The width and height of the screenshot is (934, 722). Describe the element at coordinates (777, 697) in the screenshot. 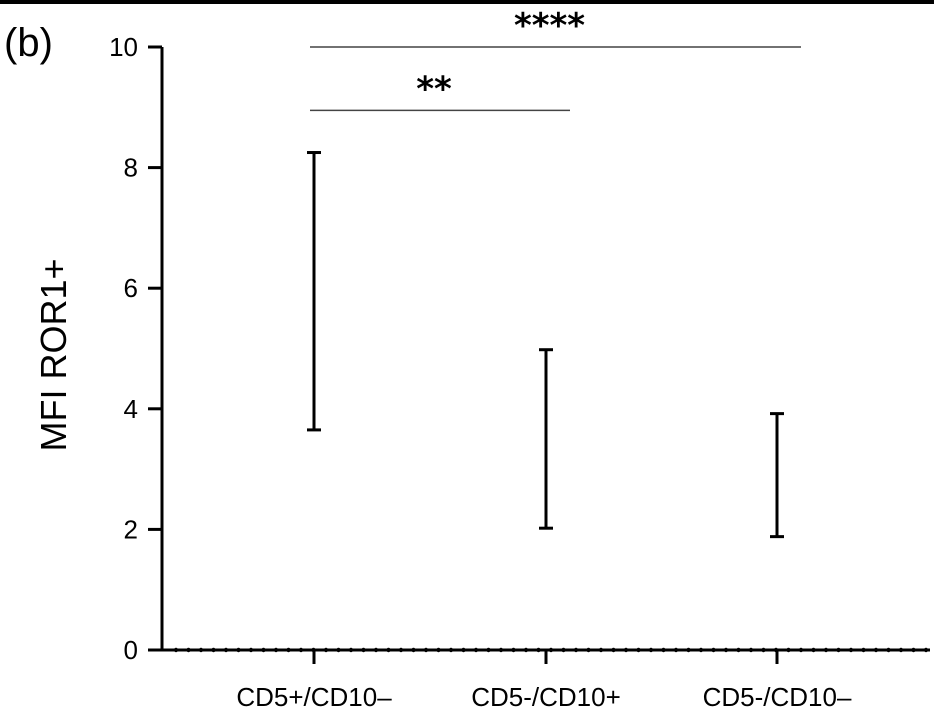

I see `x-category-label-2: CD5-/CD10–` at that location.